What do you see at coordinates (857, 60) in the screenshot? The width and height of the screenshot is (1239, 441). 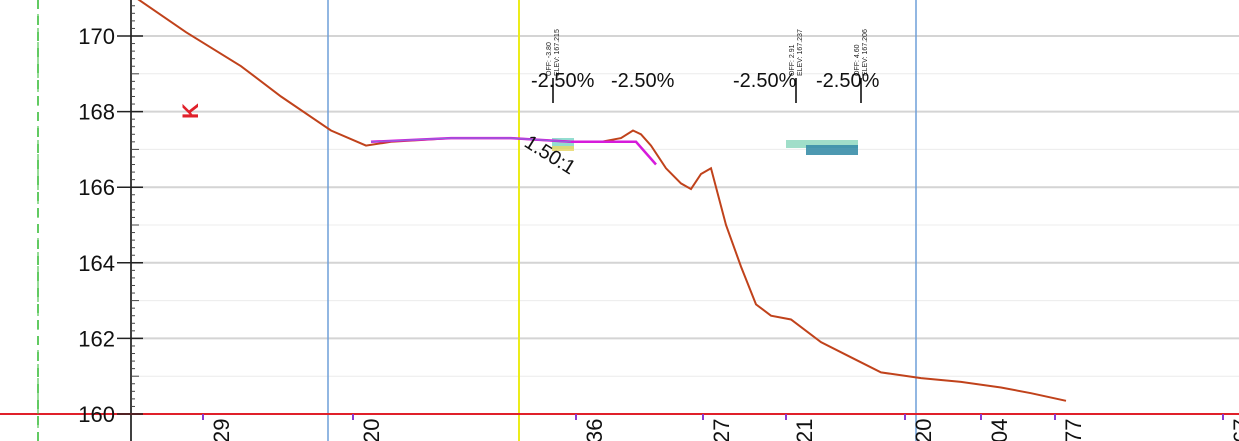 I see `offset-marker-offset-label: OFF: 4.60` at bounding box center [857, 60].